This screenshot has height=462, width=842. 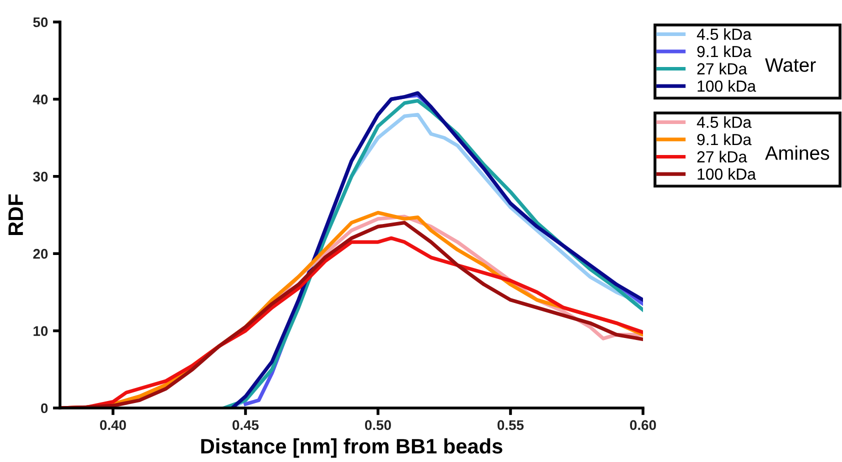 I want to click on x-axis-title: Distance [nm] from BB1 beads, so click(x=351, y=448).